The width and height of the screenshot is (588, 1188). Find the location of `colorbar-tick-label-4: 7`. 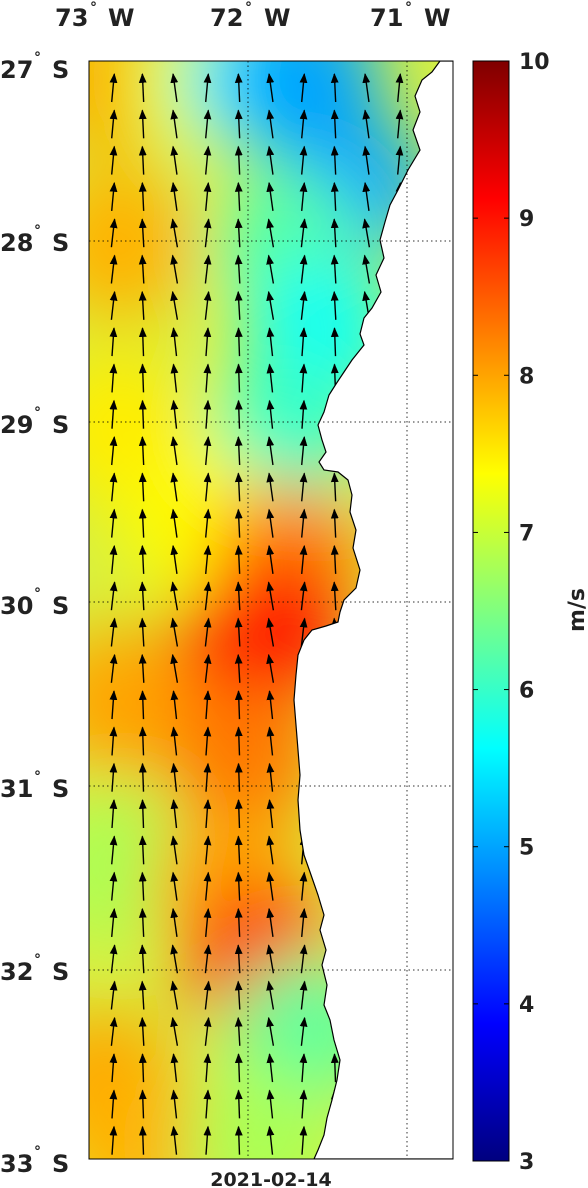

colorbar-tick-label-4: 7 is located at coordinates (526, 533).